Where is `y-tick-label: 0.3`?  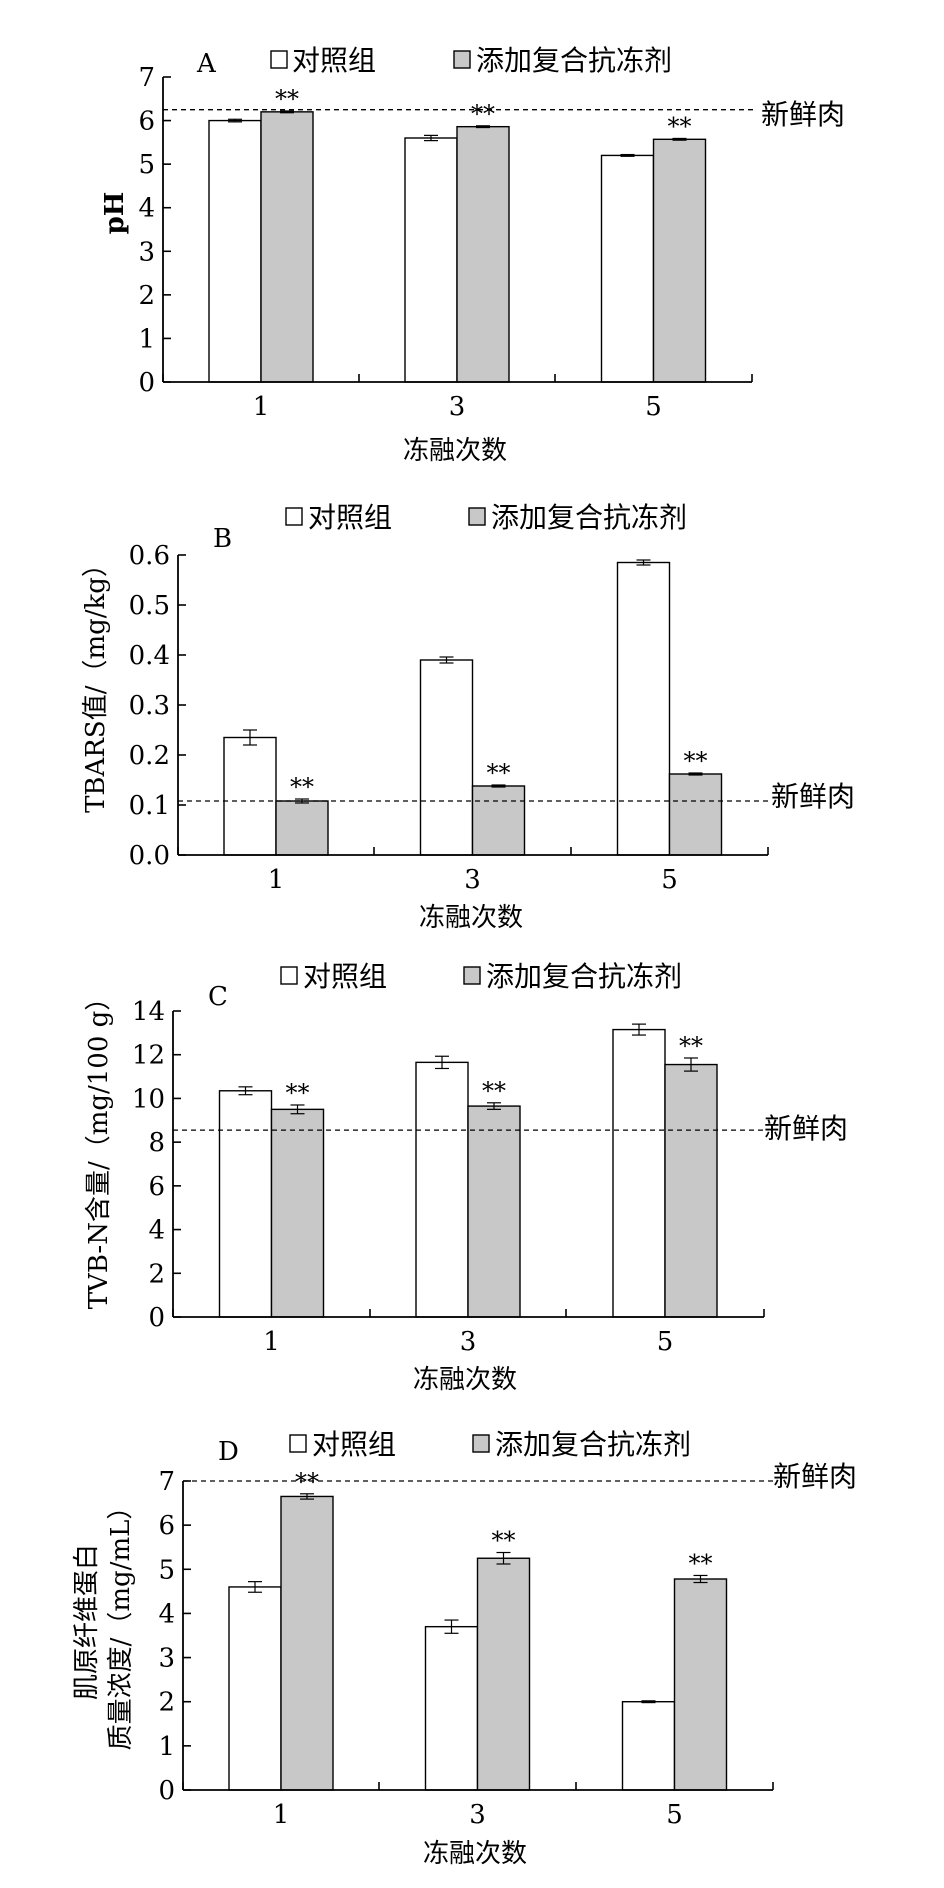
y-tick-label: 0.3 is located at coordinates (149, 706).